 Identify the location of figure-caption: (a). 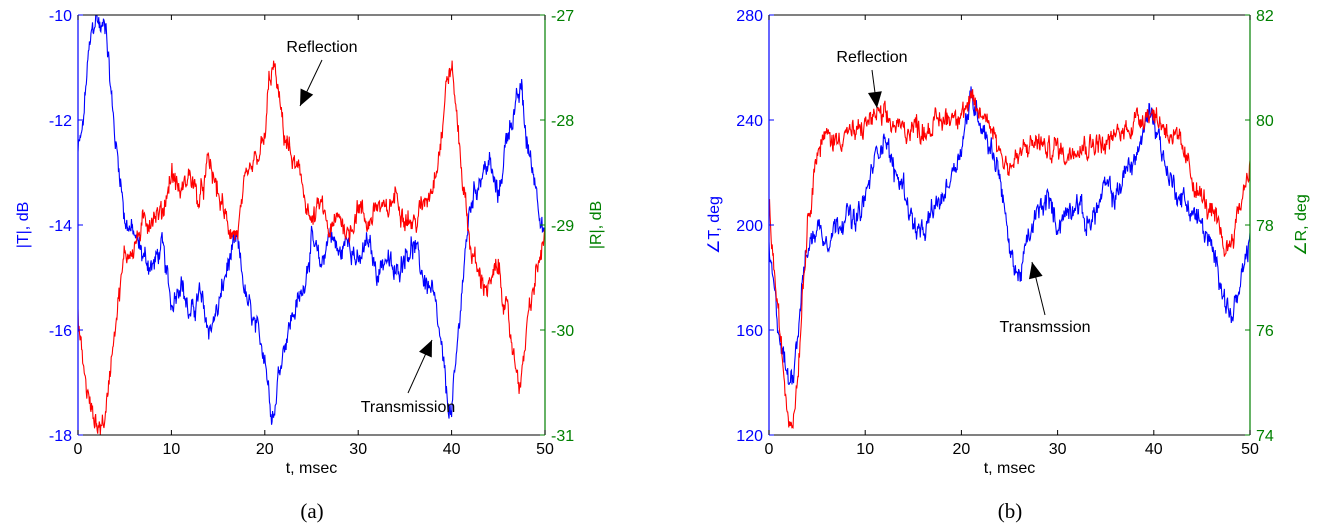
(311, 511).